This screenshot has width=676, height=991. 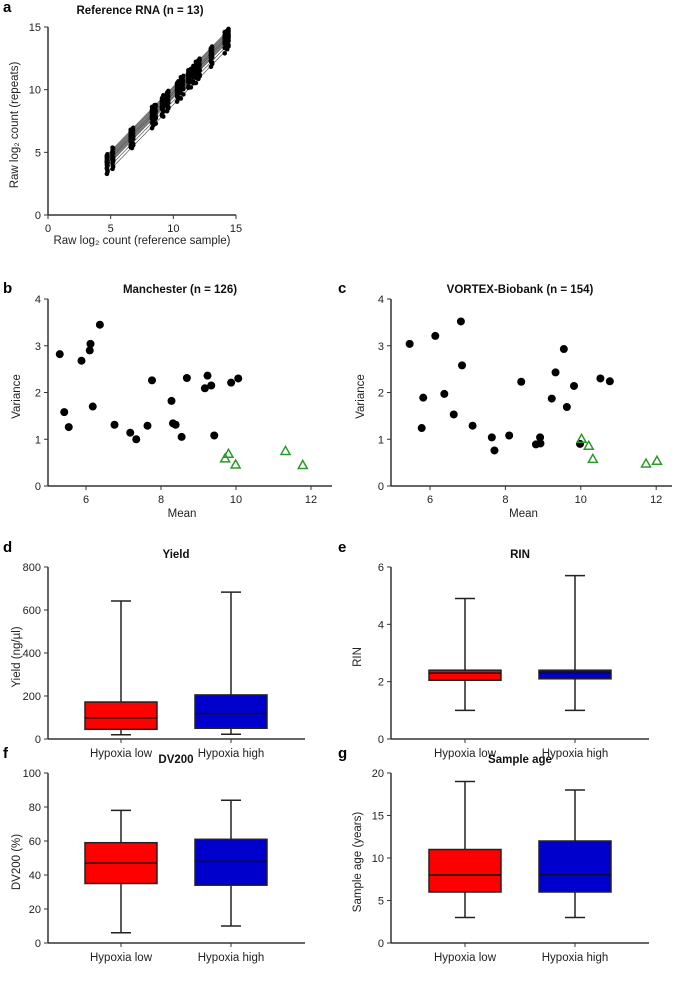 I want to click on y-tick-label: 20, so click(x=378, y=774).